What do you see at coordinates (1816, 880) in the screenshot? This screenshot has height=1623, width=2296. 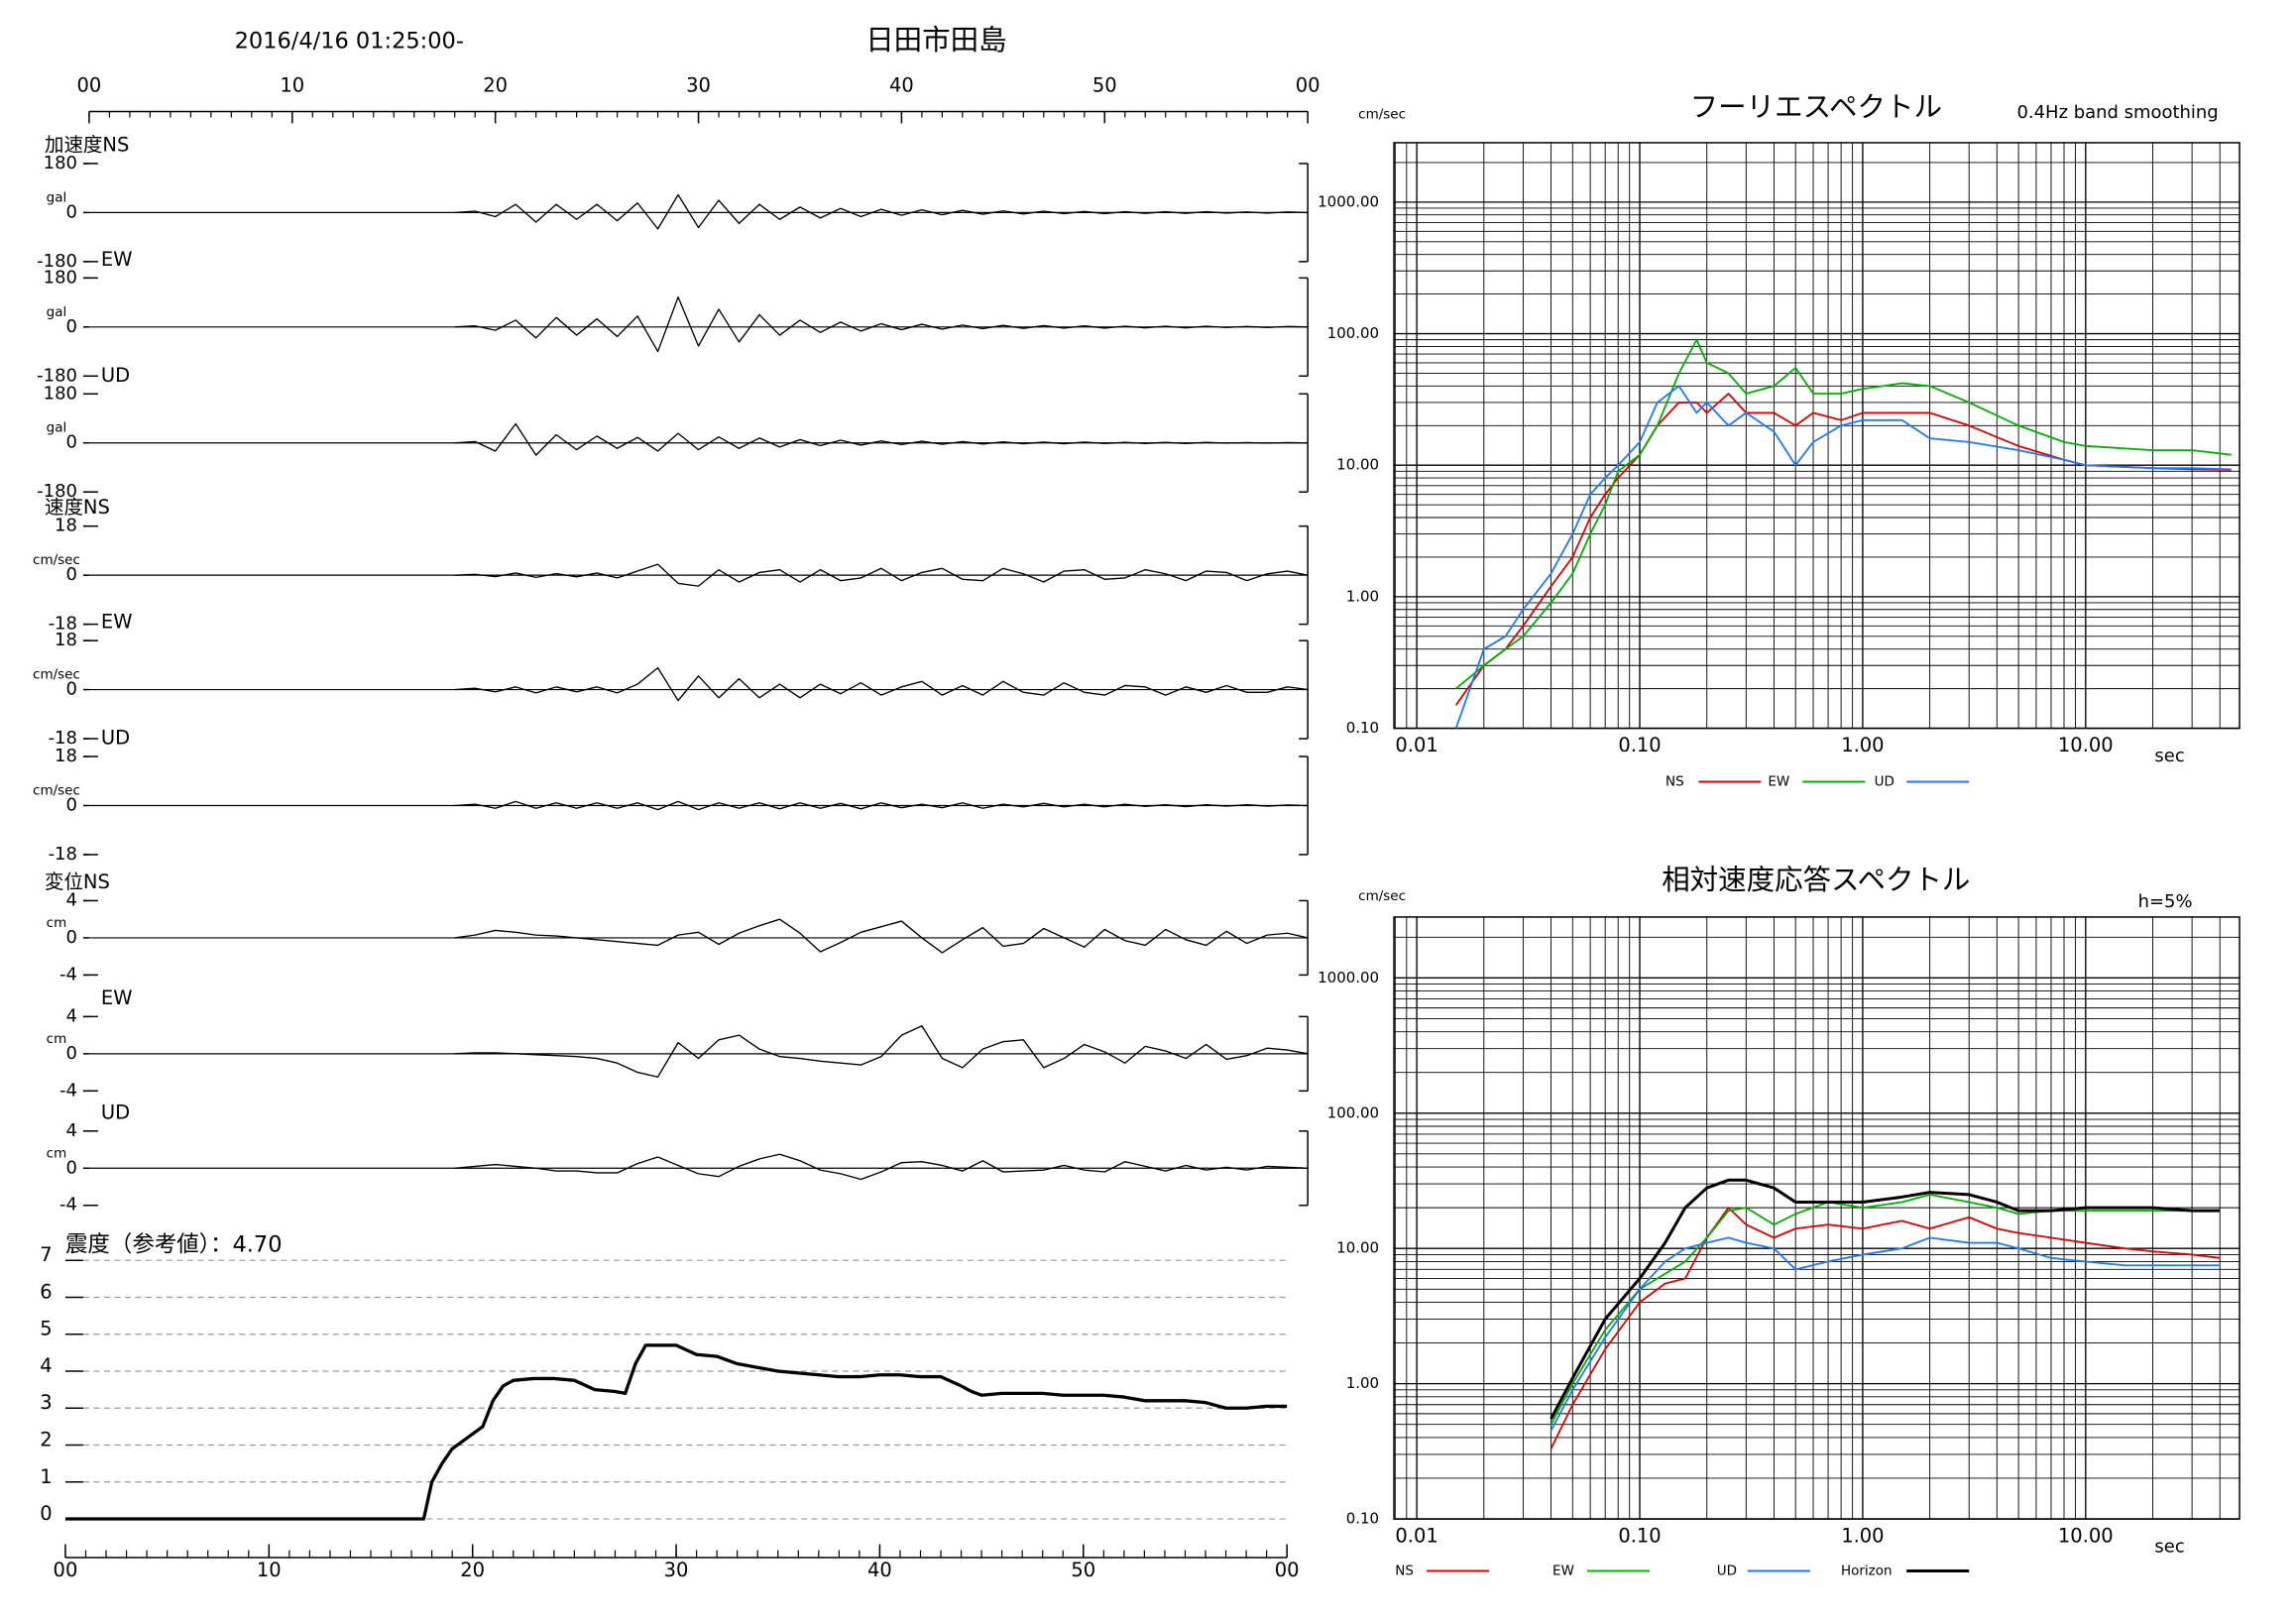 I see `response-title: 相対速度応答スペクトル` at bounding box center [1816, 880].